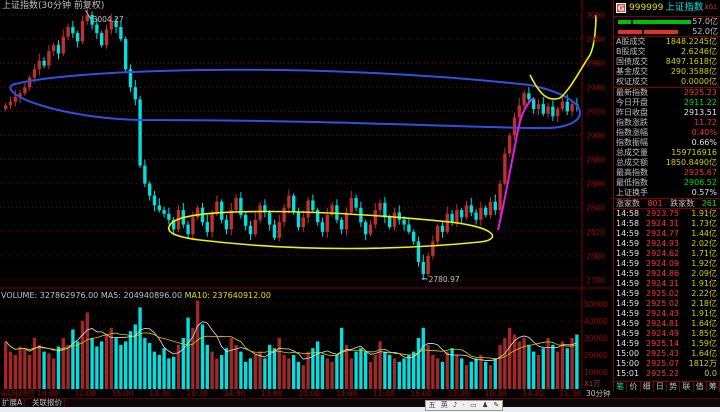 The image size is (720, 412). What do you see at coordinates (699, 81) in the screenshot?
I see `turnover-row-value: 0.0000亿` at bounding box center [699, 81].